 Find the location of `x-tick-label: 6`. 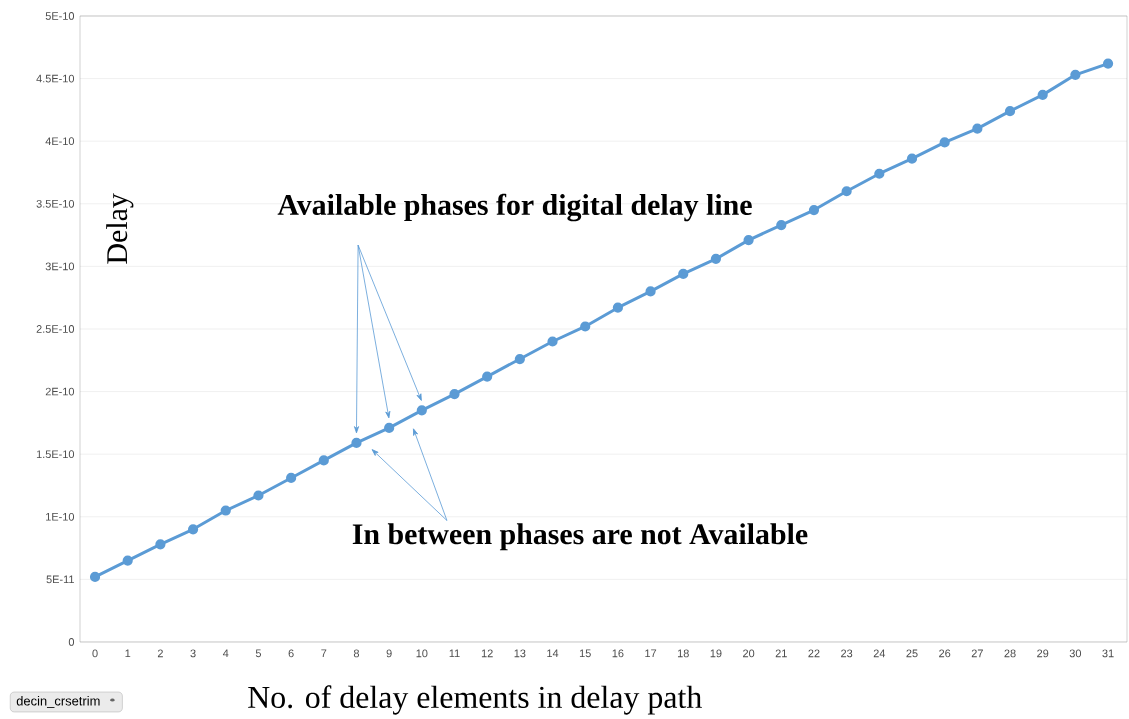

x-tick-label: 6 is located at coordinates (291, 653).